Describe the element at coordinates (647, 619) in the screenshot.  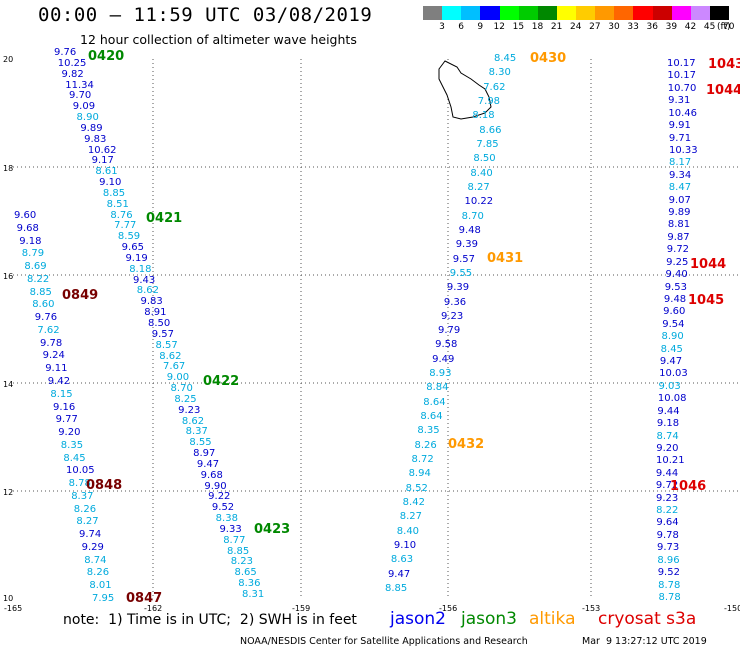
I see `legend-cryosat: cryosat s3a` at that location.